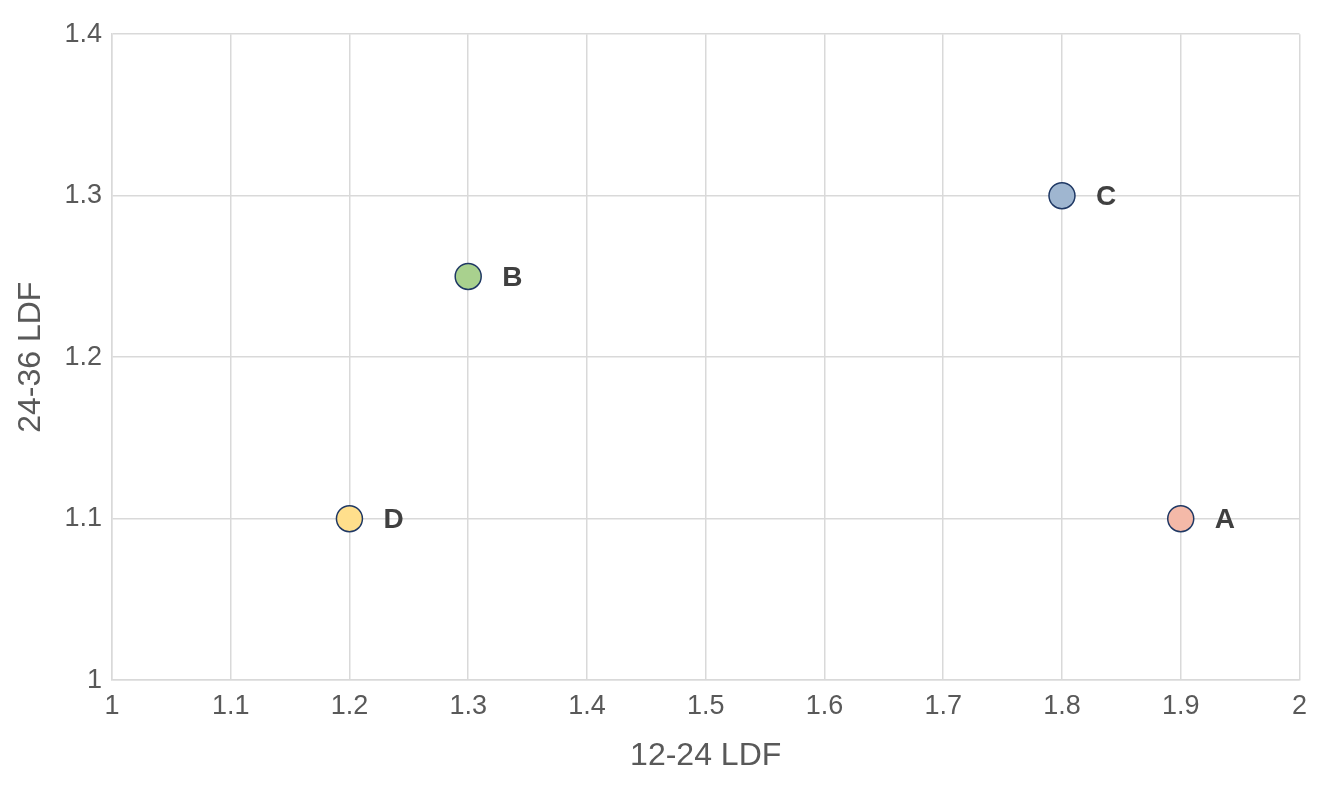 This screenshot has height=787, width=1325. What do you see at coordinates (824, 704) in the screenshot?
I see `x-tick-label: 1.6` at bounding box center [824, 704].